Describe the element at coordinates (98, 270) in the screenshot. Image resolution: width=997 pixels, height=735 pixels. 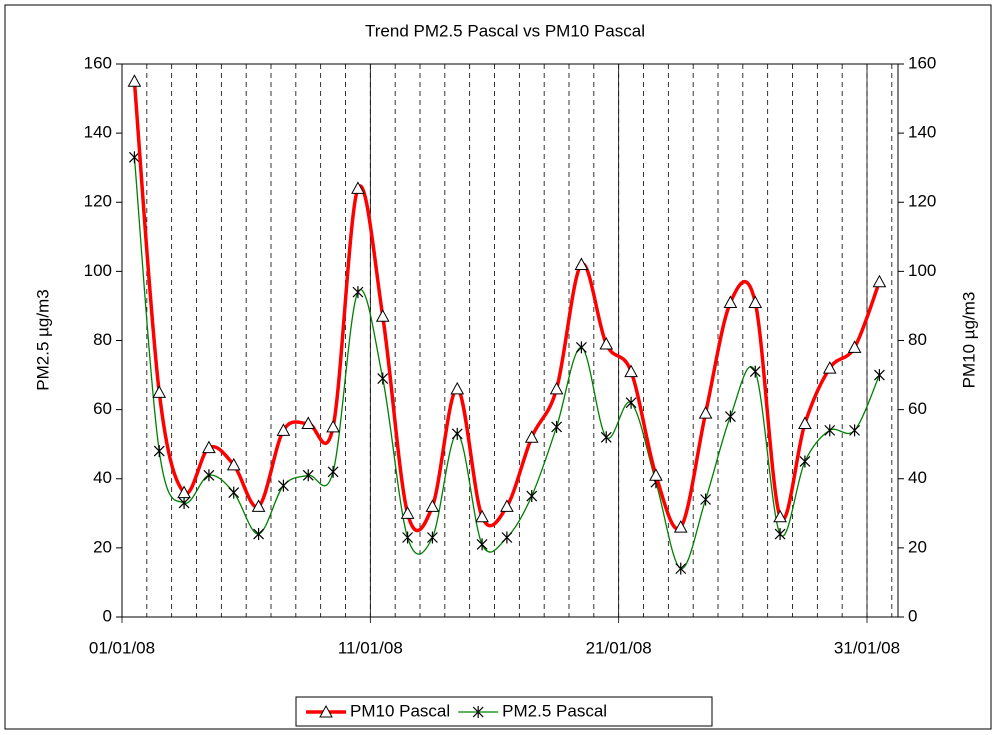
I see `y-tick-label: 100` at that location.